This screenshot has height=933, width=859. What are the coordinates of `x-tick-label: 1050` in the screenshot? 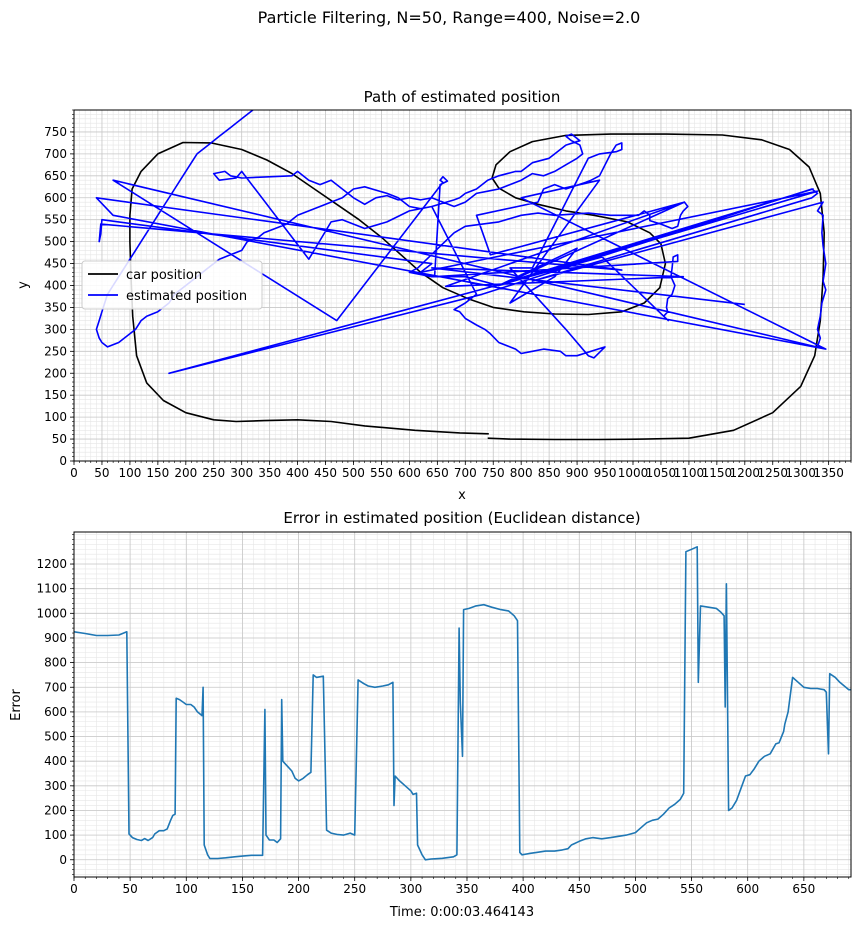 It's located at (661, 473).